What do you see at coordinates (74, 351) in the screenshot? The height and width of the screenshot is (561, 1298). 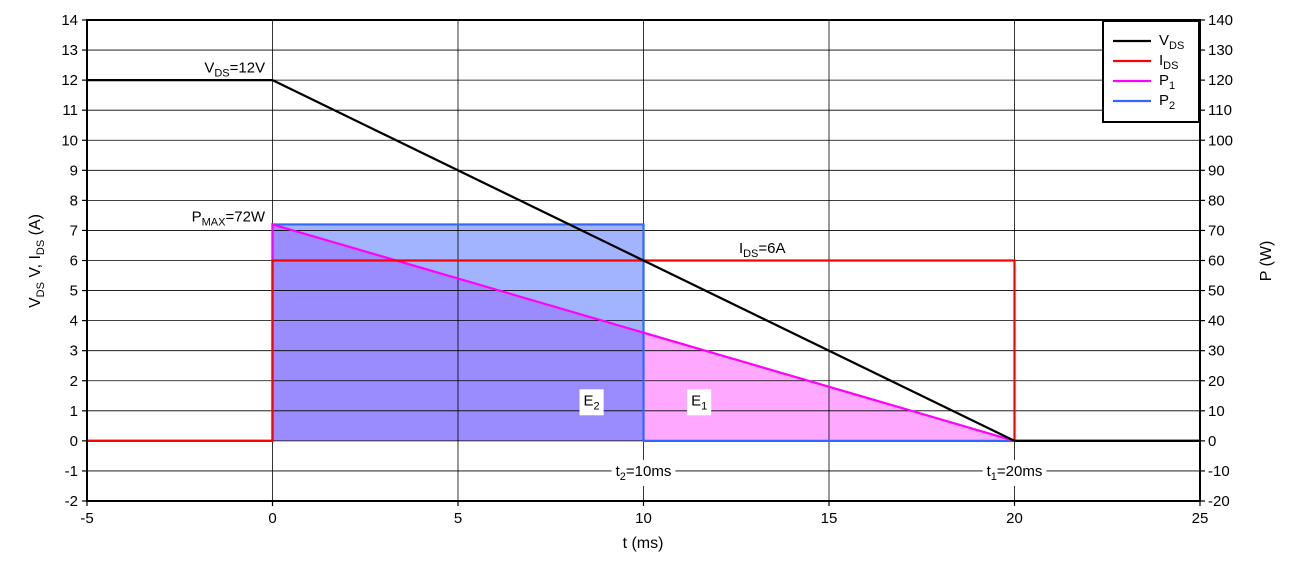 I see `y-left-tick-label: 3` at bounding box center [74, 351].